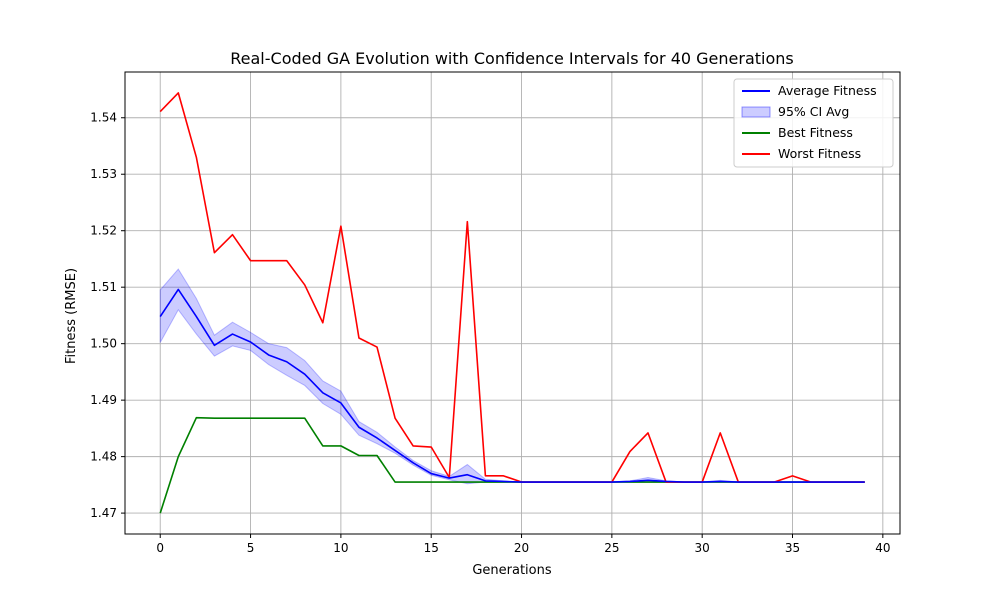 This screenshot has height=600, width=1000. Describe the element at coordinates (103, 344) in the screenshot. I see `y-tick-label: 1.50` at that location.